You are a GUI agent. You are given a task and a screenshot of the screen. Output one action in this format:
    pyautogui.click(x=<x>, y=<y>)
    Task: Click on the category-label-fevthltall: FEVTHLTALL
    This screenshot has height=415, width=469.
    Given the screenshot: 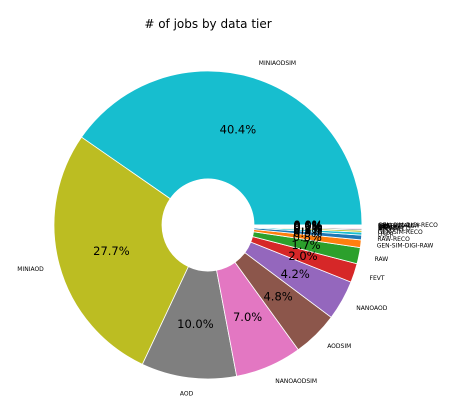 What is the action you would take?
    pyautogui.click(x=396, y=225)
    